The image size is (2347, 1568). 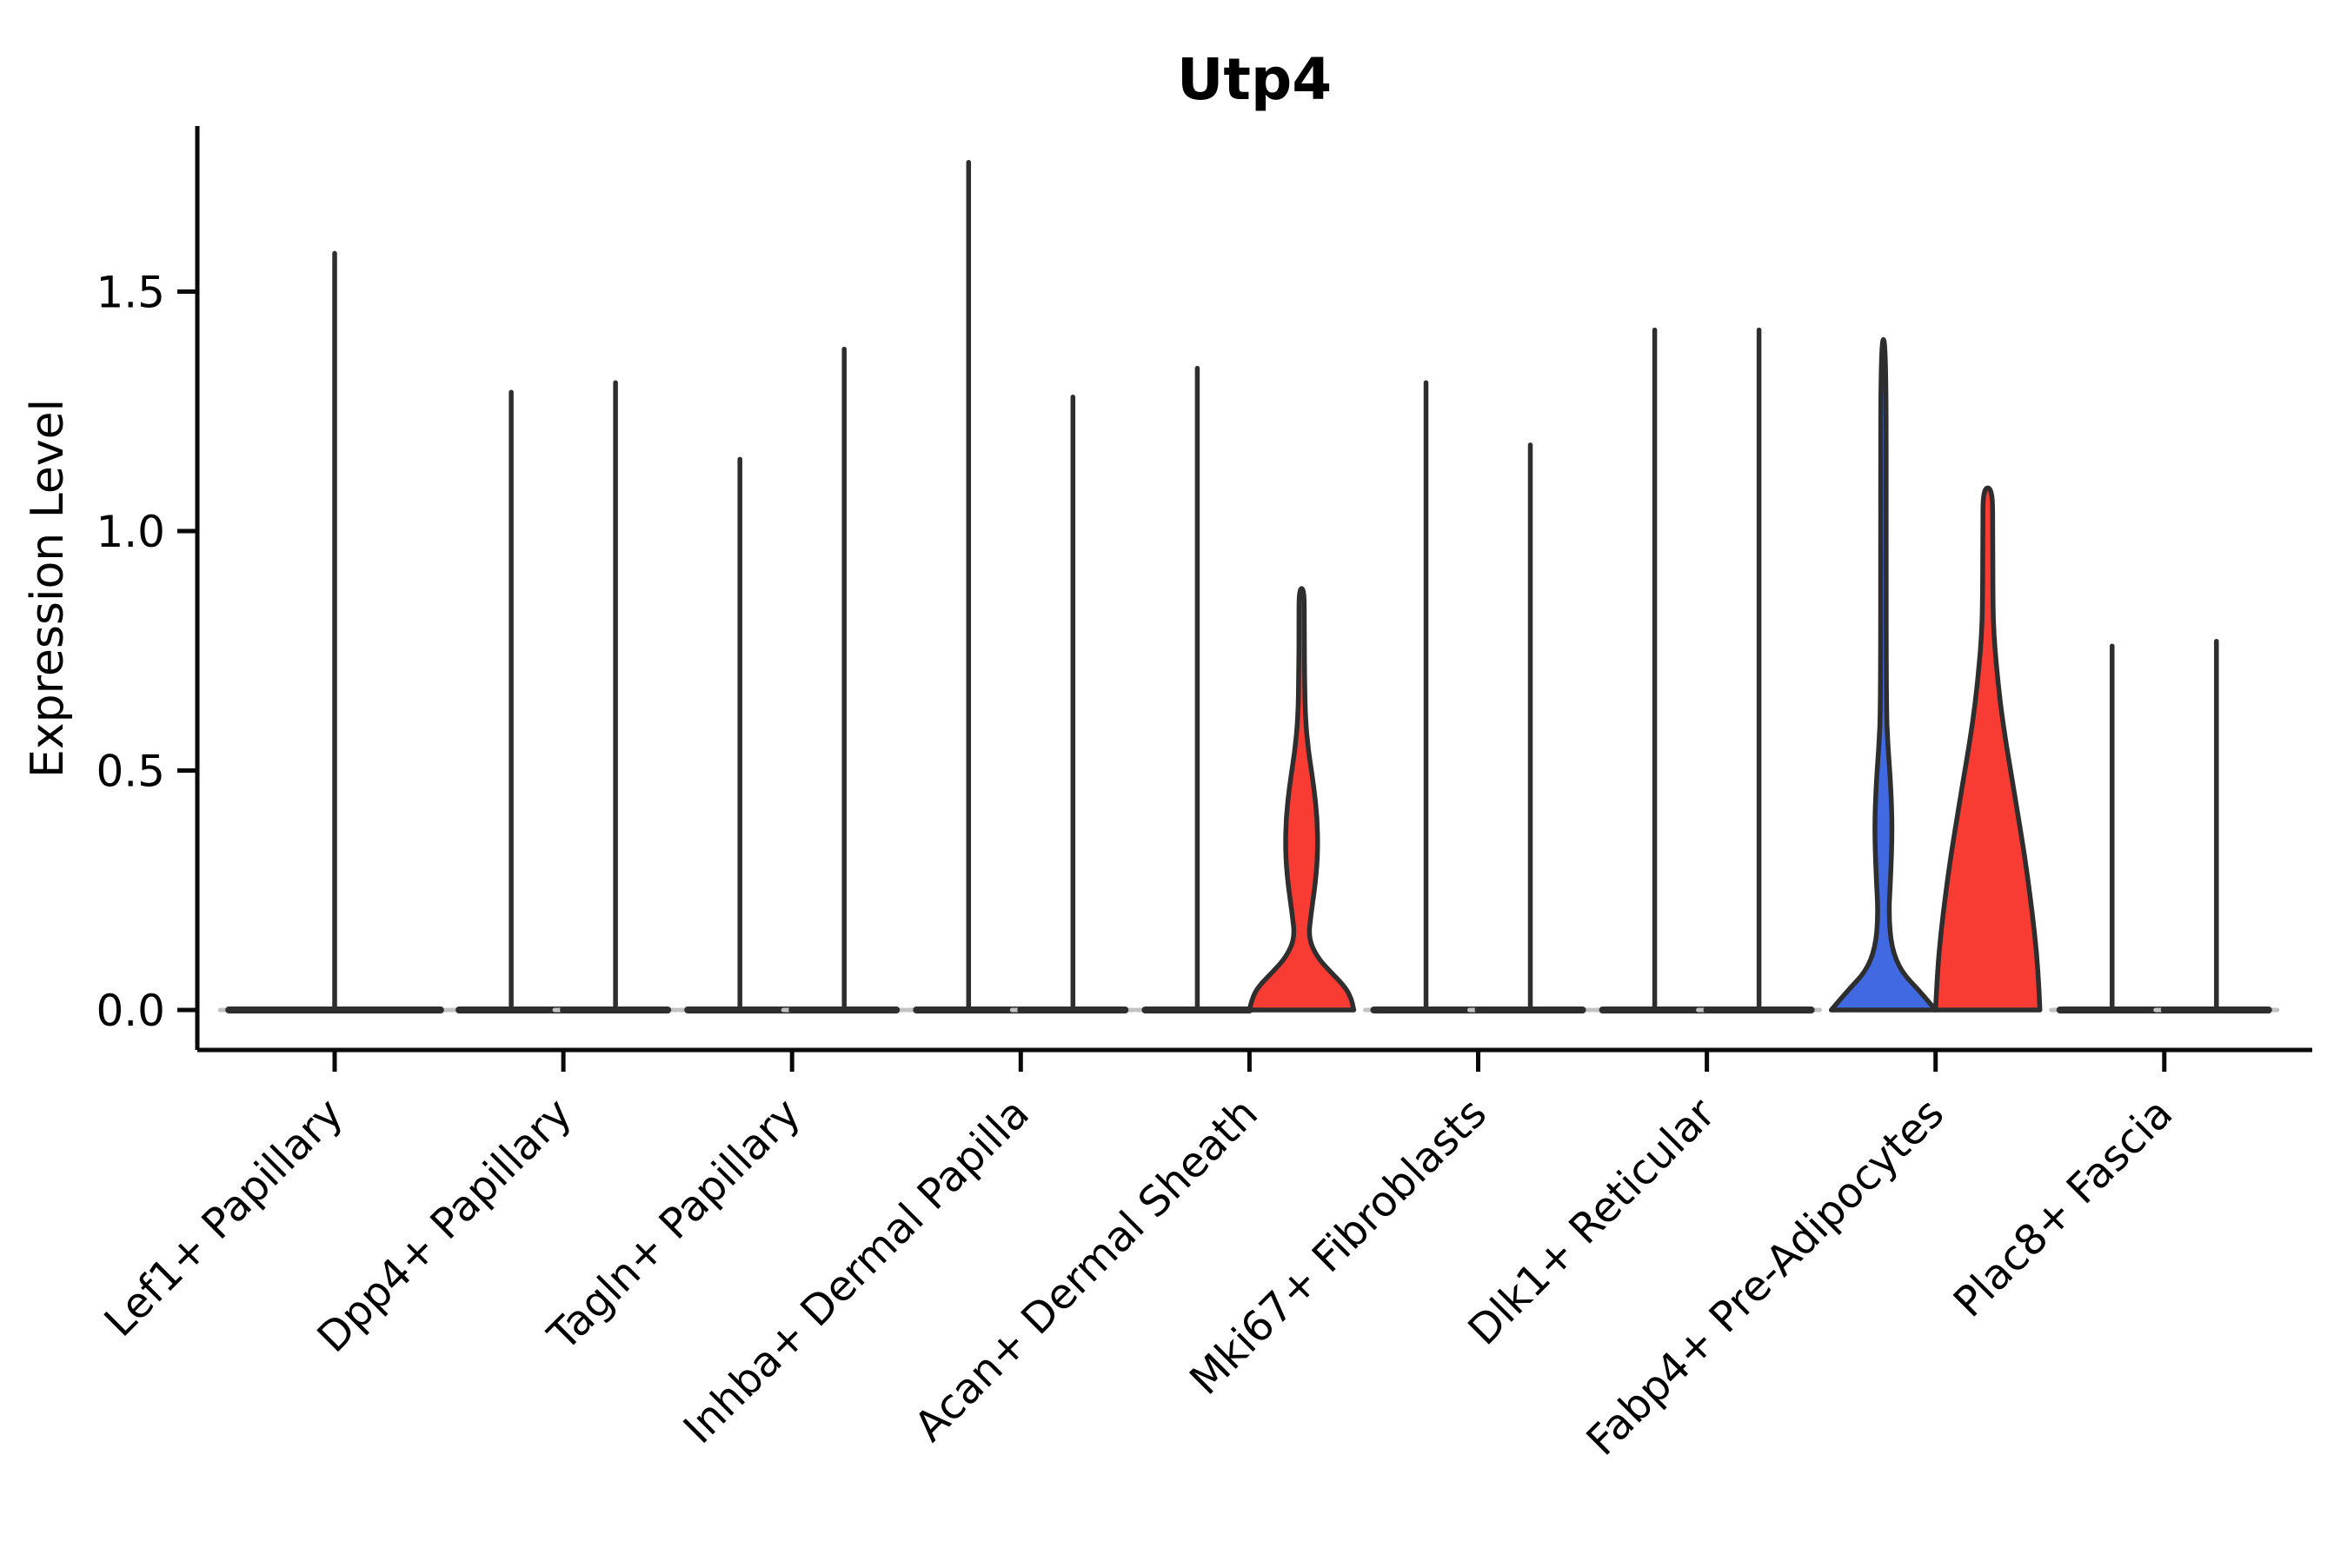 I want to click on x-tick-label-plac8-fascia: Plac8+ Fascia, so click(x=2064, y=1208).